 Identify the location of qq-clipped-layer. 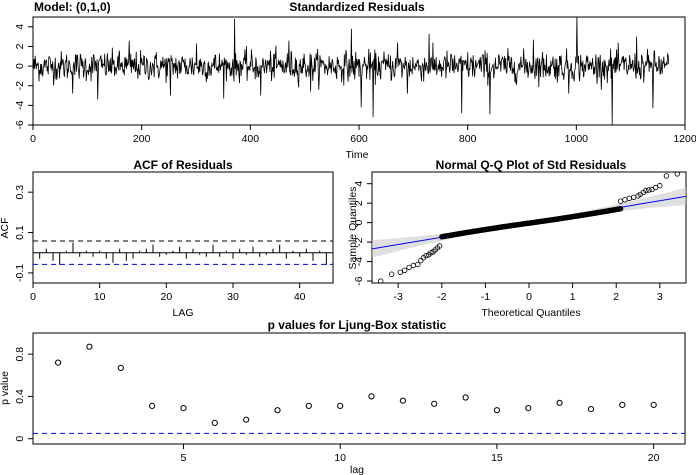
(529, 227).